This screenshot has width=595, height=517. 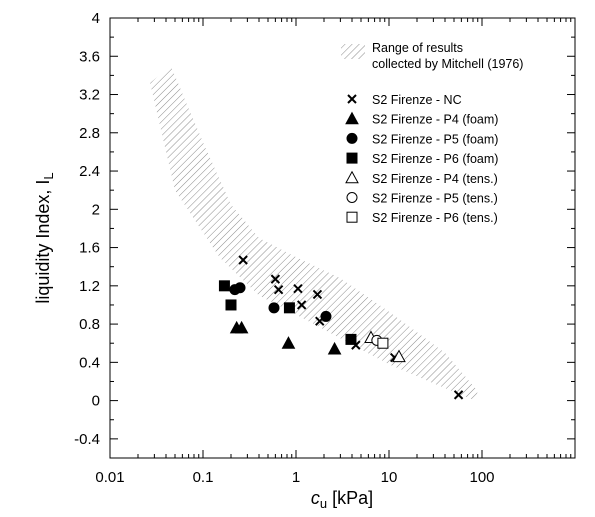 I want to click on y-tick-label-4: 1.2, so click(x=89, y=286).